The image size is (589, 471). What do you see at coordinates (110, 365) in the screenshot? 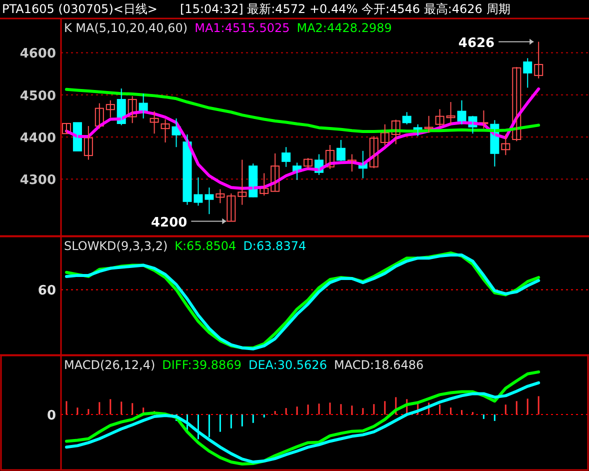
I see `chart-title: MACD(26,12,4)` at bounding box center [110, 365].